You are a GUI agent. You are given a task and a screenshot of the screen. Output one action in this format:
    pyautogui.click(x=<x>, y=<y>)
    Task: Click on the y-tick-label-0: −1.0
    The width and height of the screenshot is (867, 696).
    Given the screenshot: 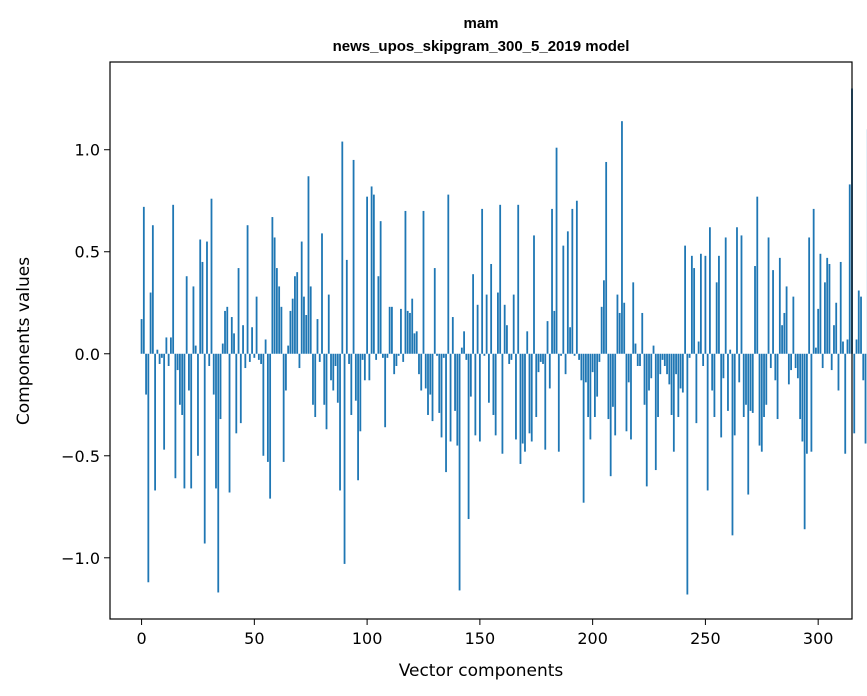 What is the action you would take?
    pyautogui.click(x=80, y=558)
    